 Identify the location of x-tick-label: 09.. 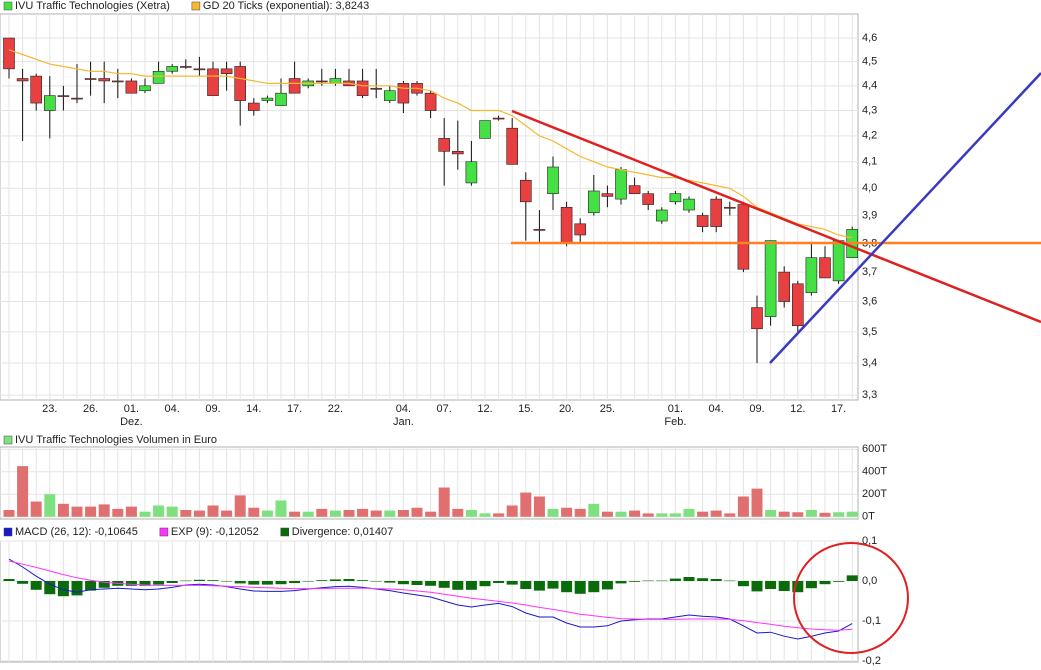
(756, 409).